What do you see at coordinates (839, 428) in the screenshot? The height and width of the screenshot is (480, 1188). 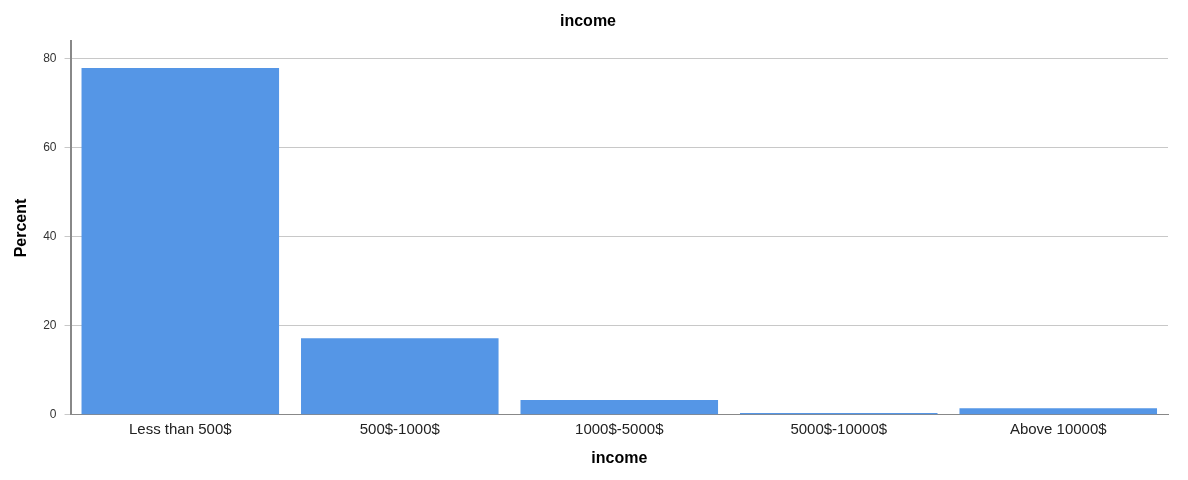 I see `x-tick-label: 5000$-10000$` at bounding box center [839, 428].